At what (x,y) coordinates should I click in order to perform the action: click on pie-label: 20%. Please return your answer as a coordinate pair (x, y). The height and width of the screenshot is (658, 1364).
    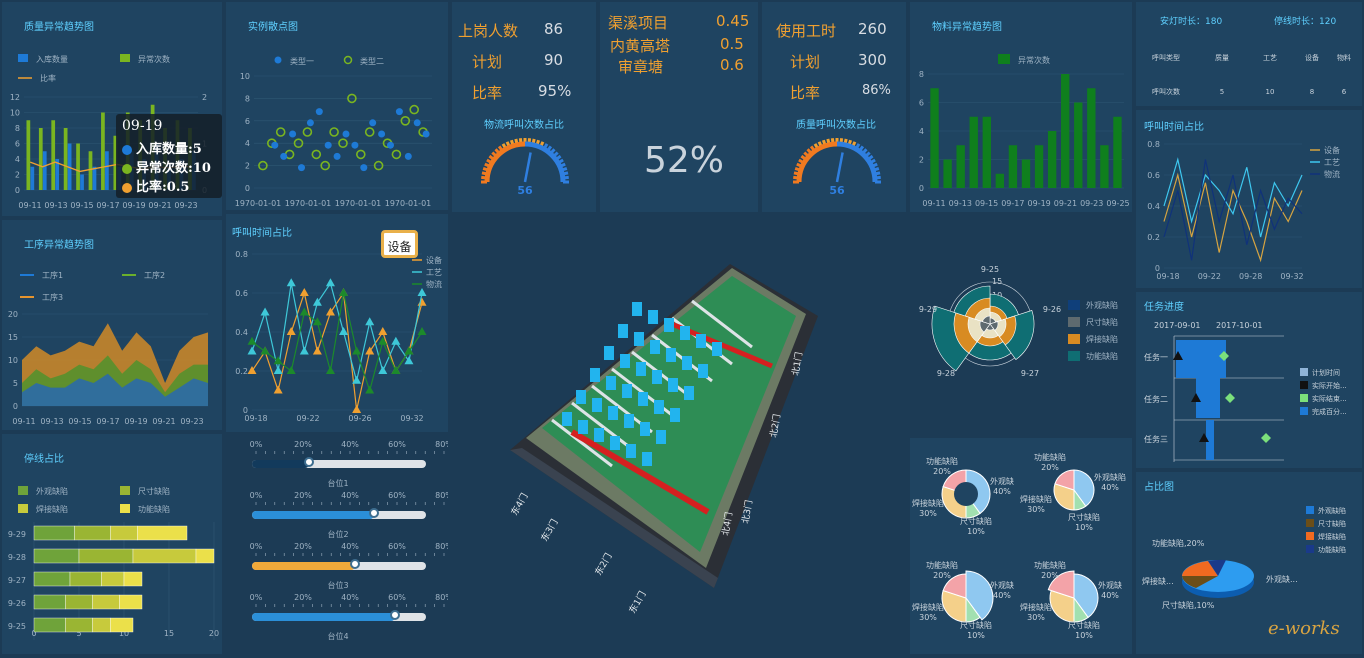
    Looking at the image, I should click on (1050, 467).